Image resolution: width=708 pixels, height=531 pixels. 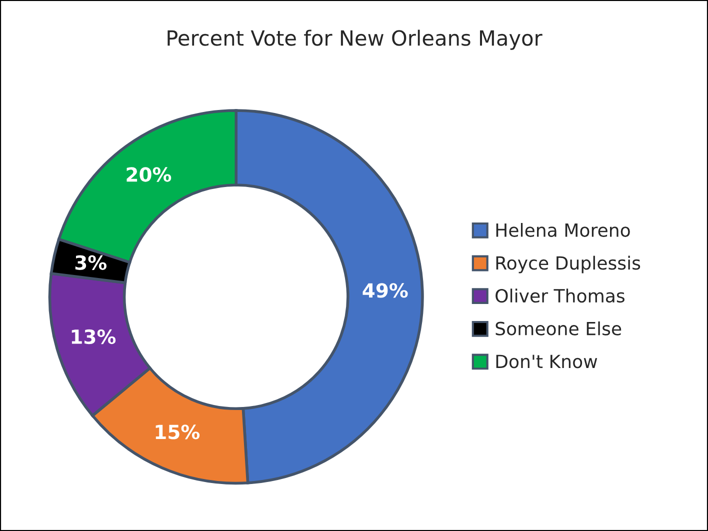 What do you see at coordinates (149, 174) in the screenshot?
I see `data-label: 20%` at bounding box center [149, 174].